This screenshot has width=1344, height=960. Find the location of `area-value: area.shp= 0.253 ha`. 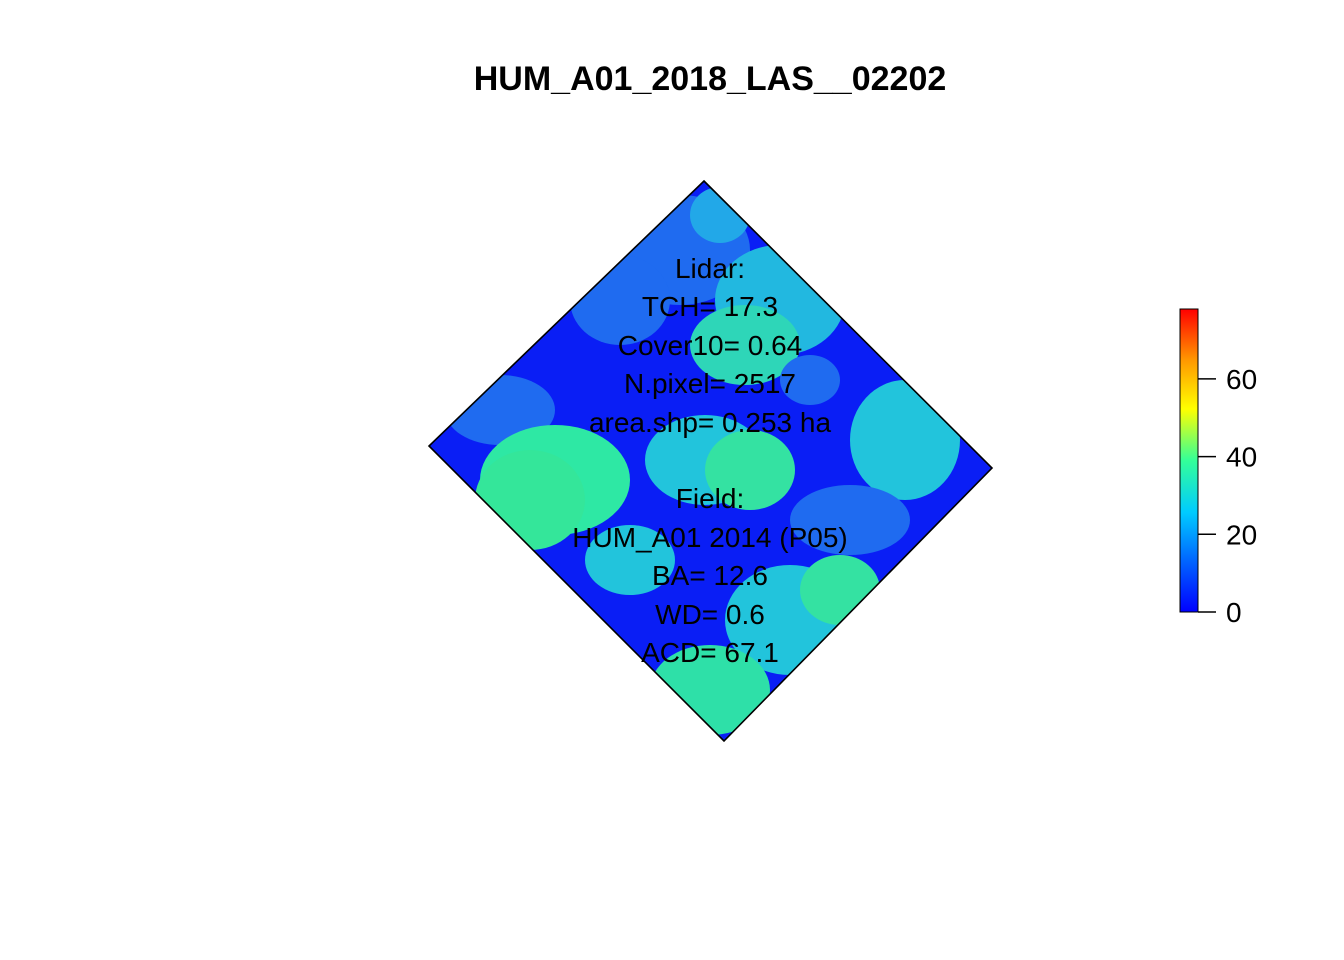

area-value: area.shp= 0.253 ha is located at coordinates (710, 422).